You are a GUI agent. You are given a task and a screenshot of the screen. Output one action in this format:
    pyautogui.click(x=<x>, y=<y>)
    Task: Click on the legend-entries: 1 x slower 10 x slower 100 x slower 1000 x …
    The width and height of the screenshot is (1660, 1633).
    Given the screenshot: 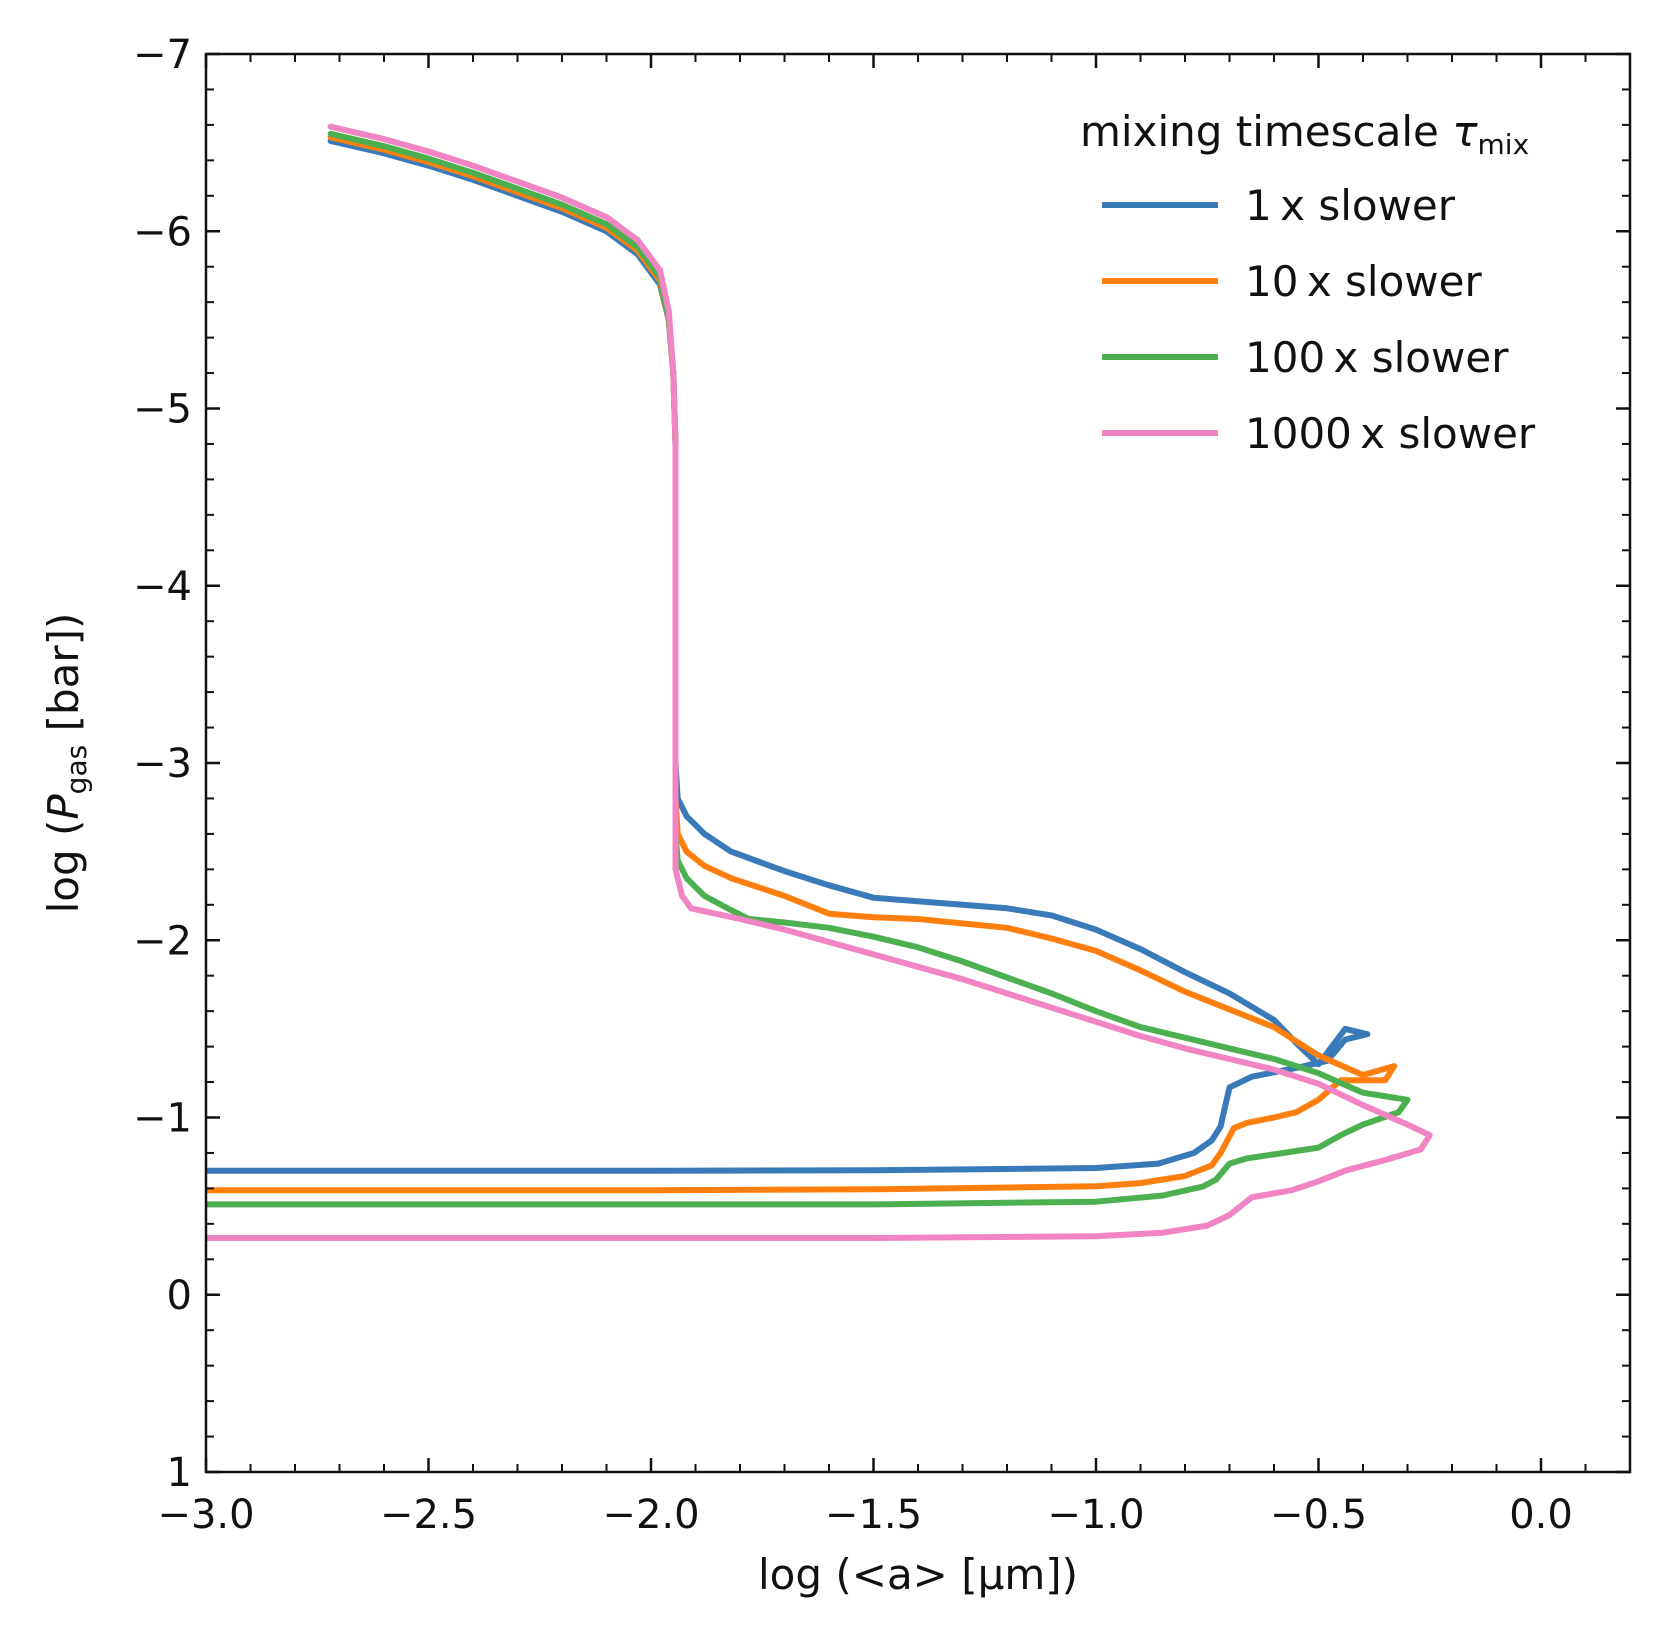 What is the action you would take?
    pyautogui.click(x=1319, y=319)
    